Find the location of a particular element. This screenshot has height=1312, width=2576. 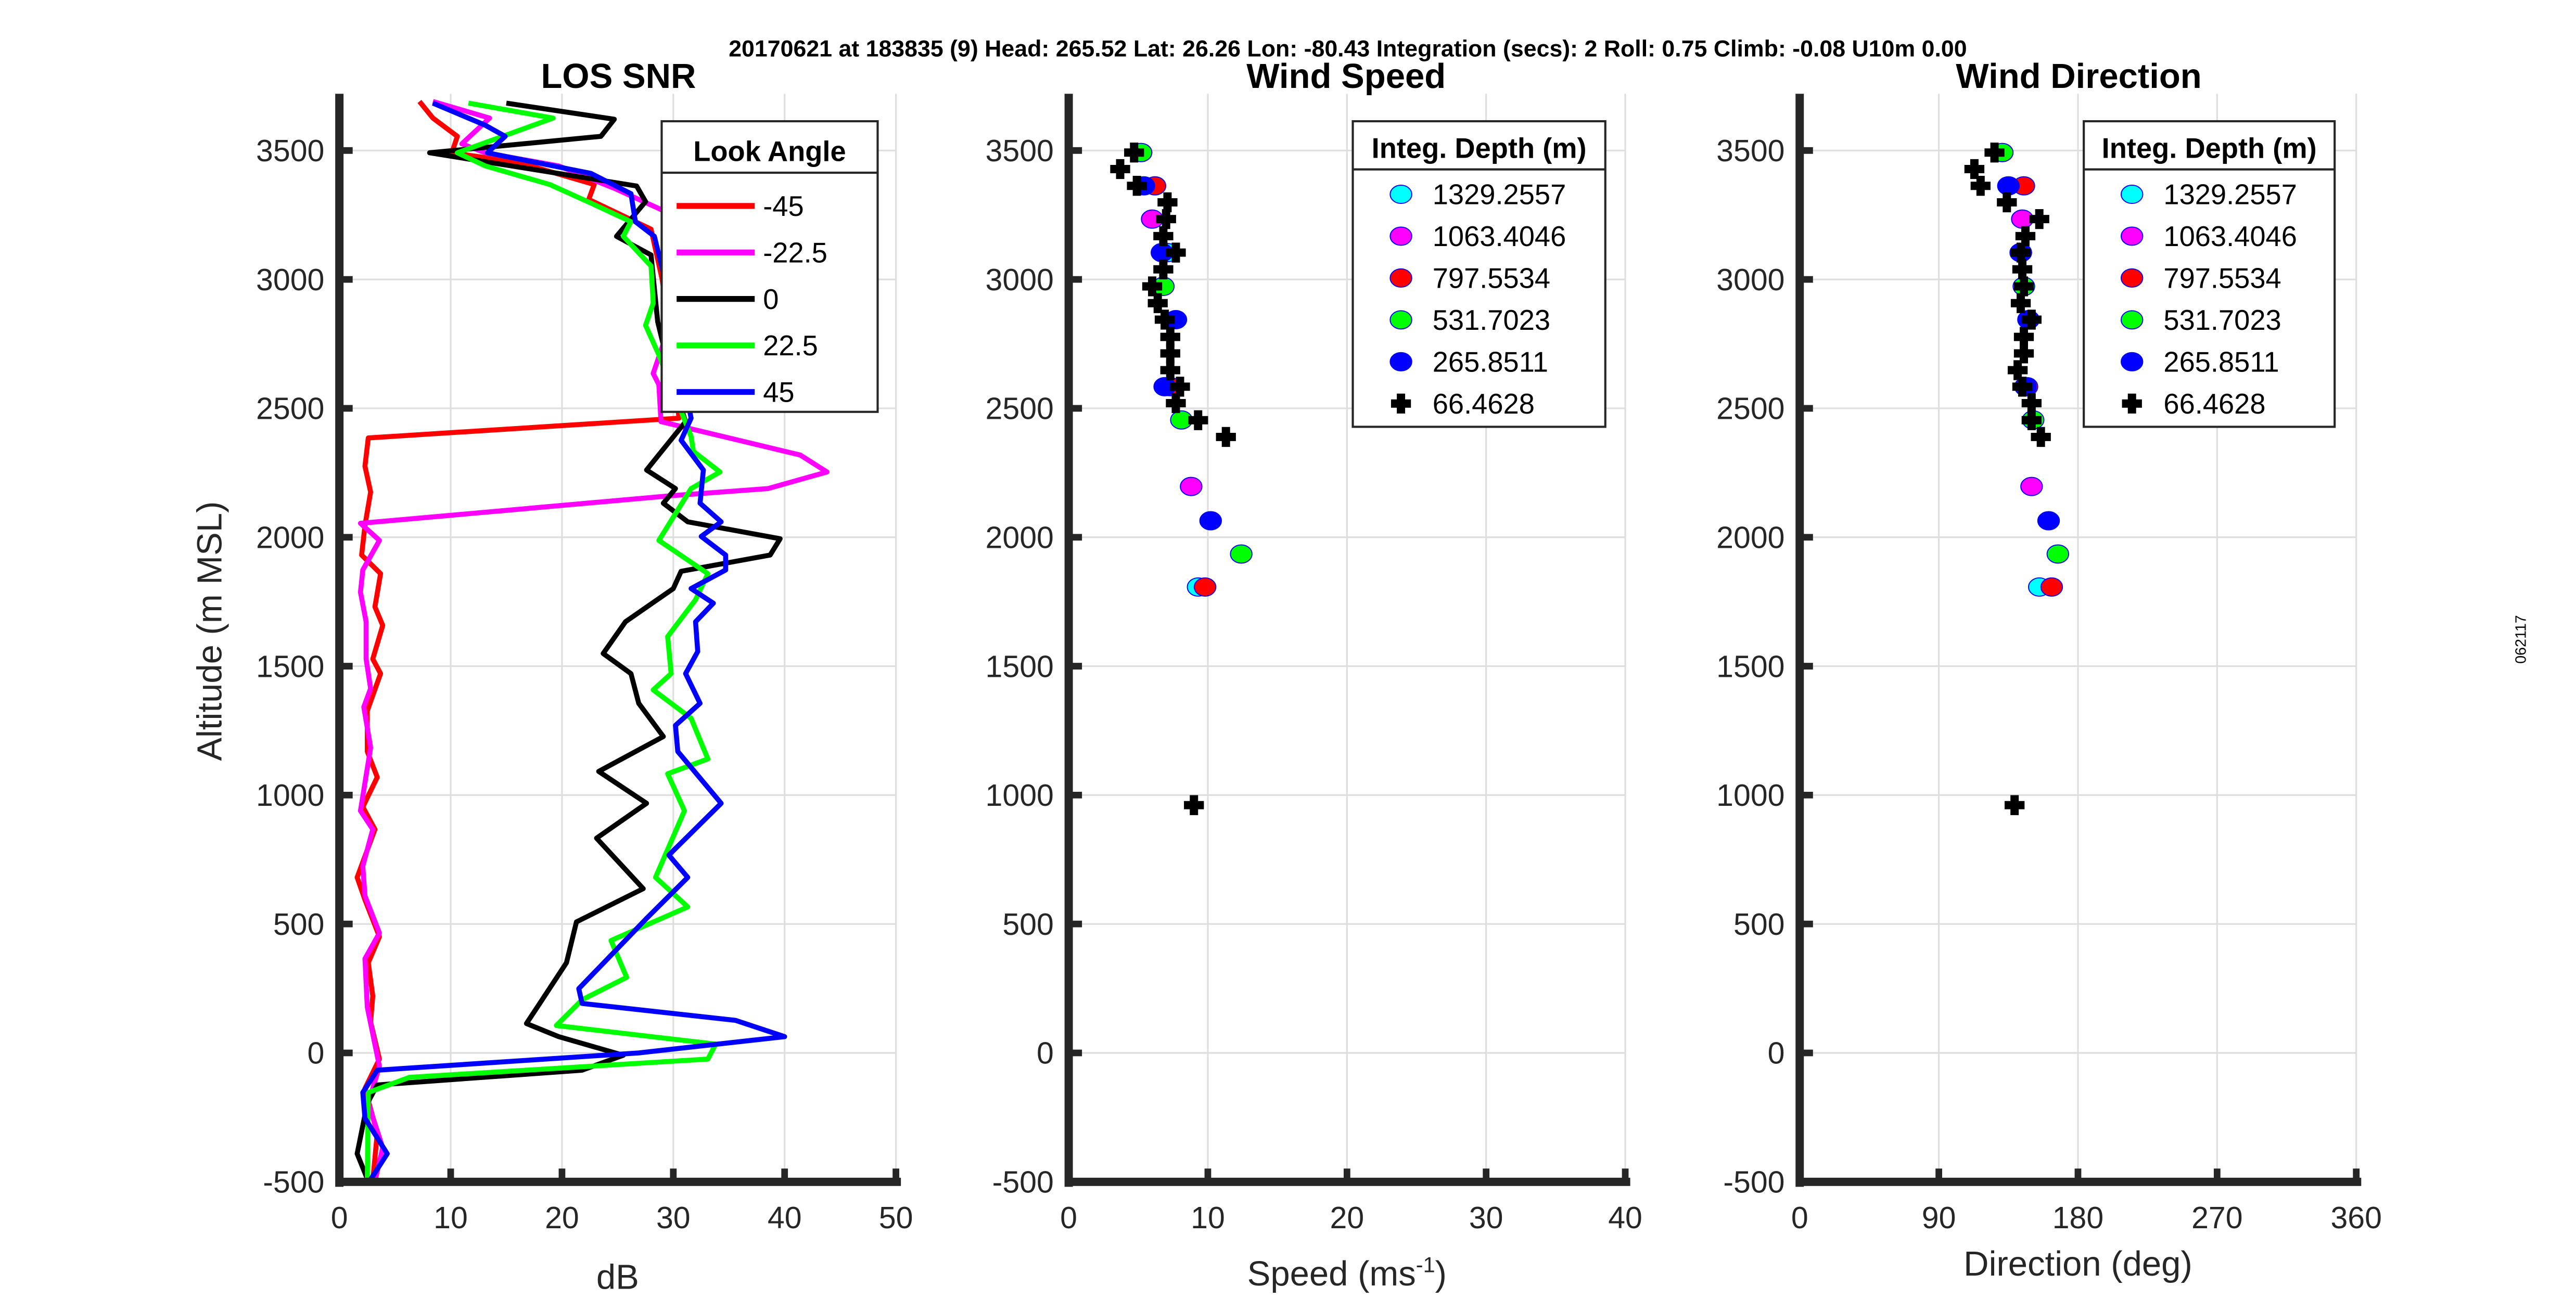

legend: Look Angle -45 -22.5 0 22.5 45 is located at coordinates (769, 266).